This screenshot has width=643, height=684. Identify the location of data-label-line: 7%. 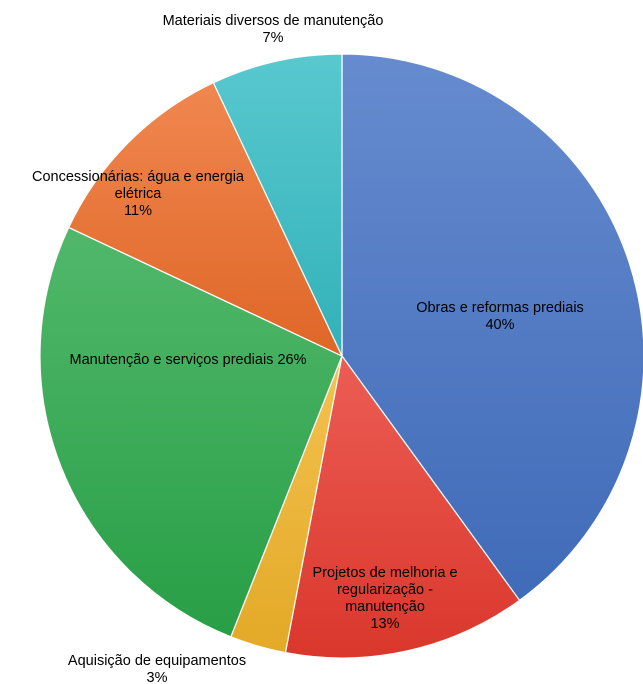
(273, 38).